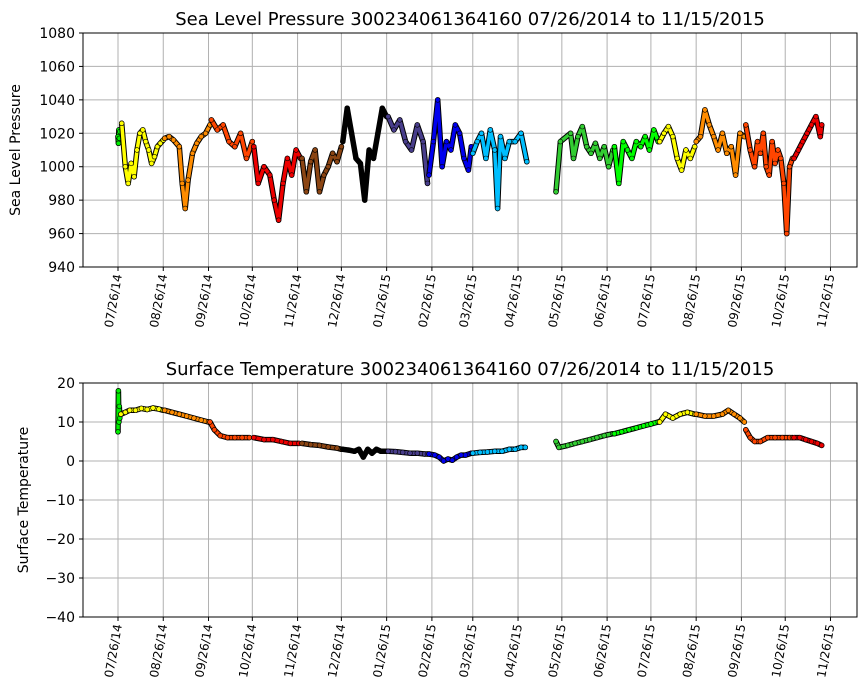  Describe the element at coordinates (158, 301) in the screenshot. I see `x-tick-label: 08/26/14` at that location.